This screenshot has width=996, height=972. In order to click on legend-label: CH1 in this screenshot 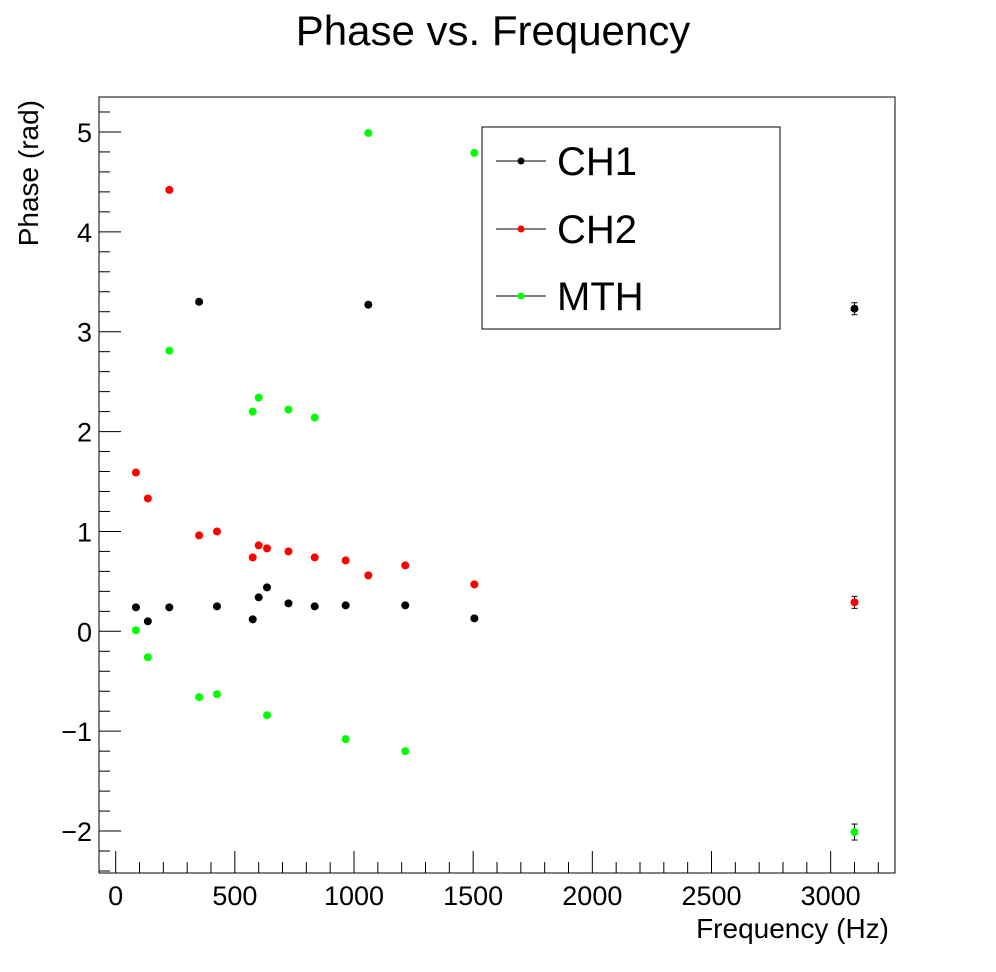, I will do `click(597, 162)`.